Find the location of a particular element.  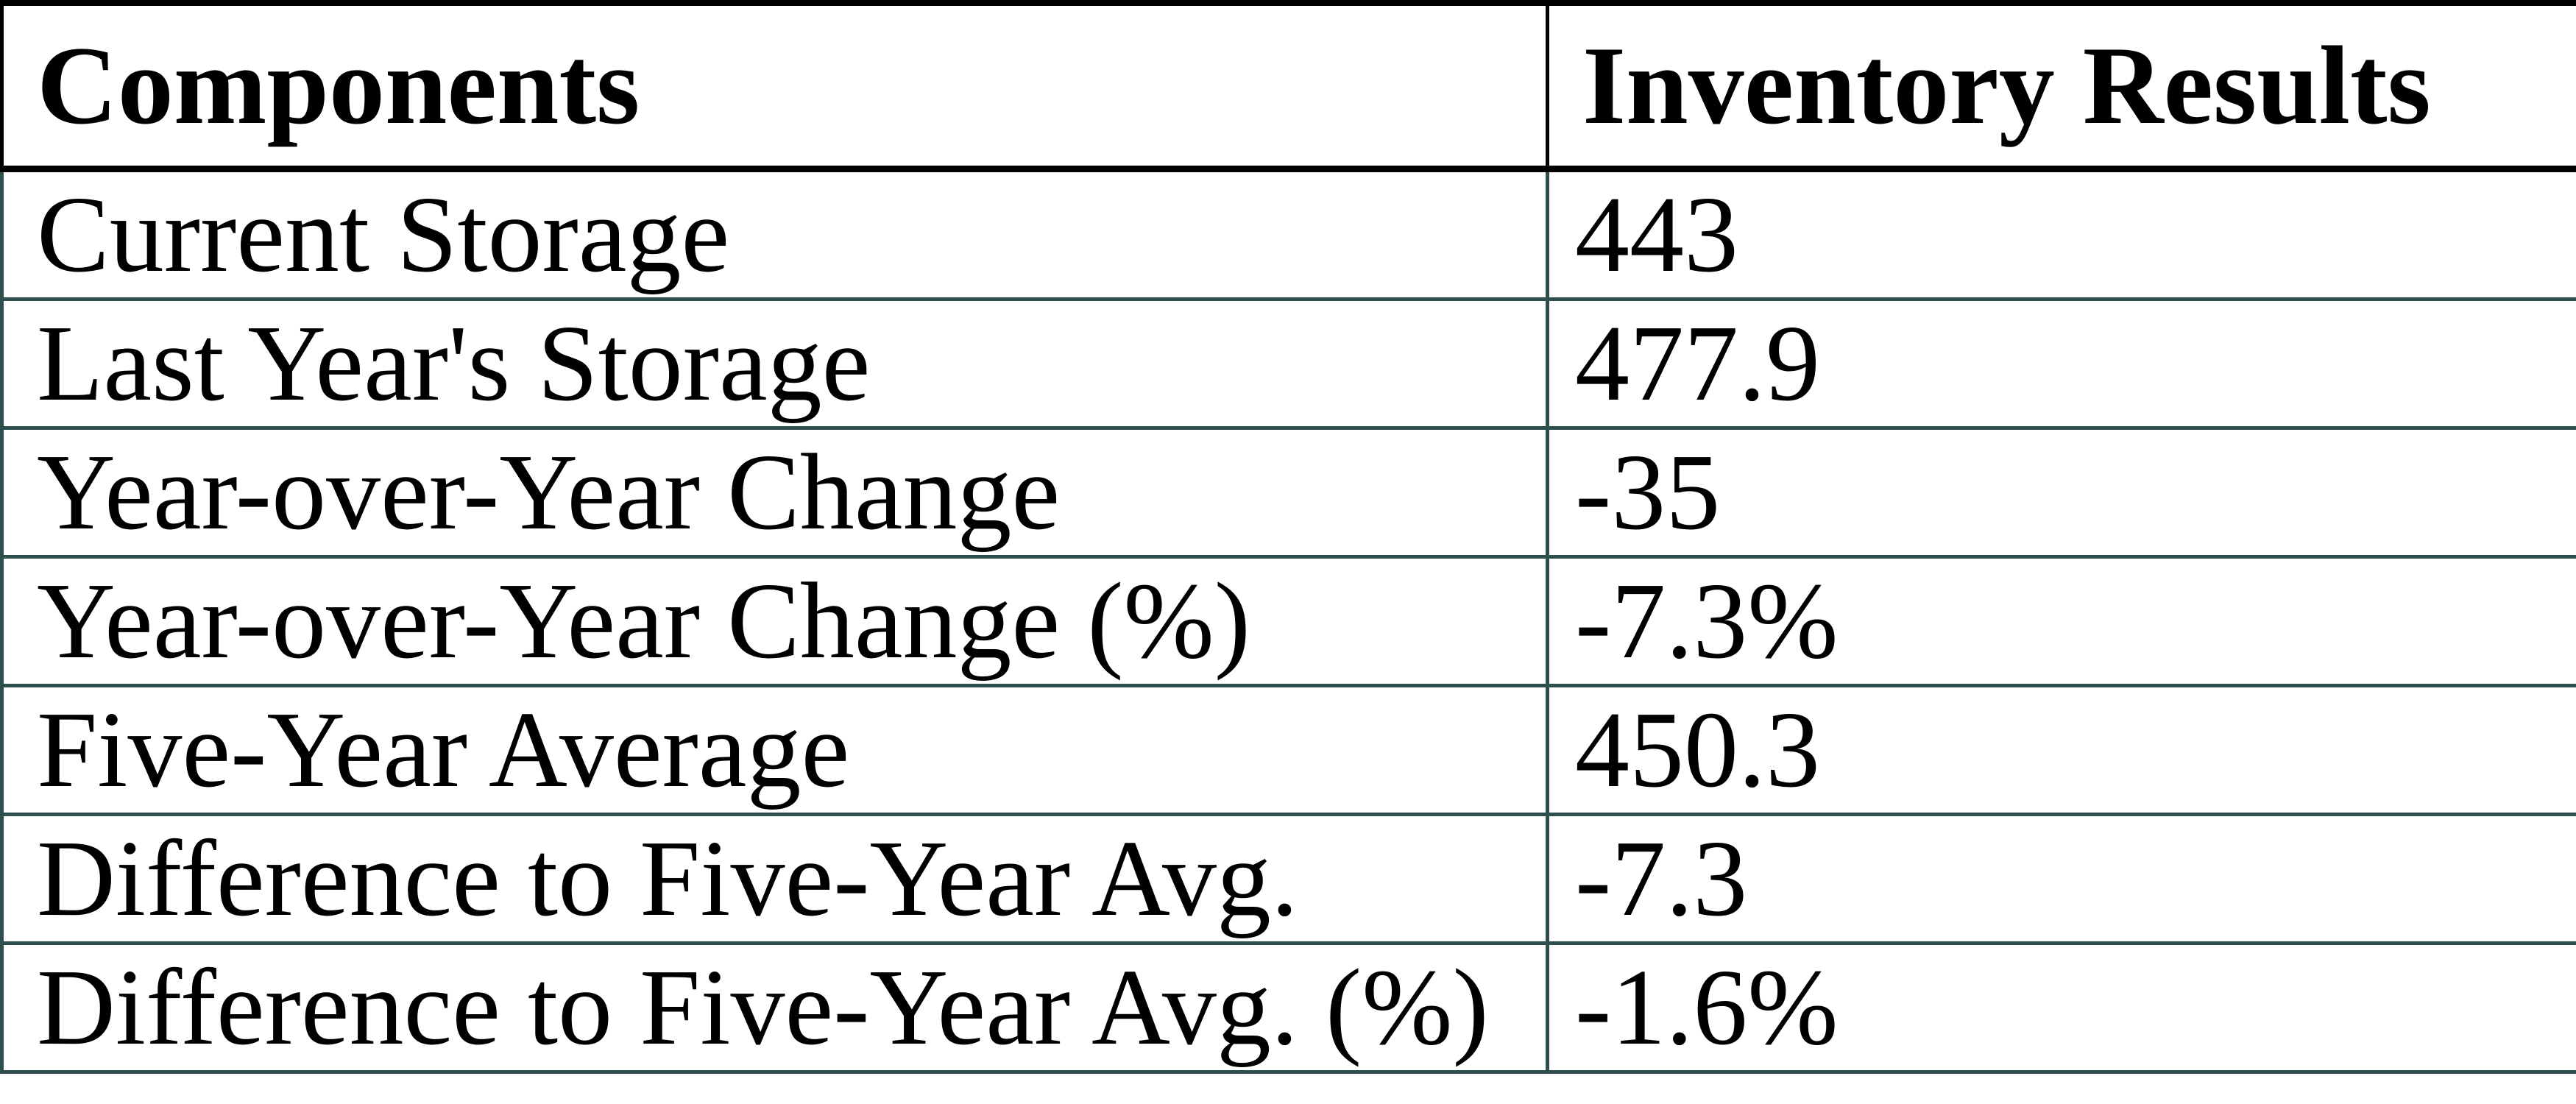

inventory-value-cell: 477.9 is located at coordinates (2061, 363).